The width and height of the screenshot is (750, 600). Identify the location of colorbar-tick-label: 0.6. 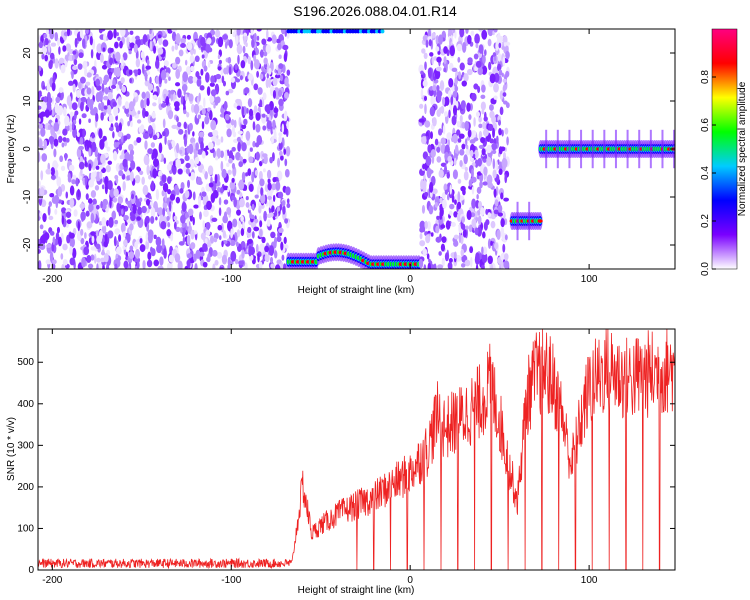
(705, 125).